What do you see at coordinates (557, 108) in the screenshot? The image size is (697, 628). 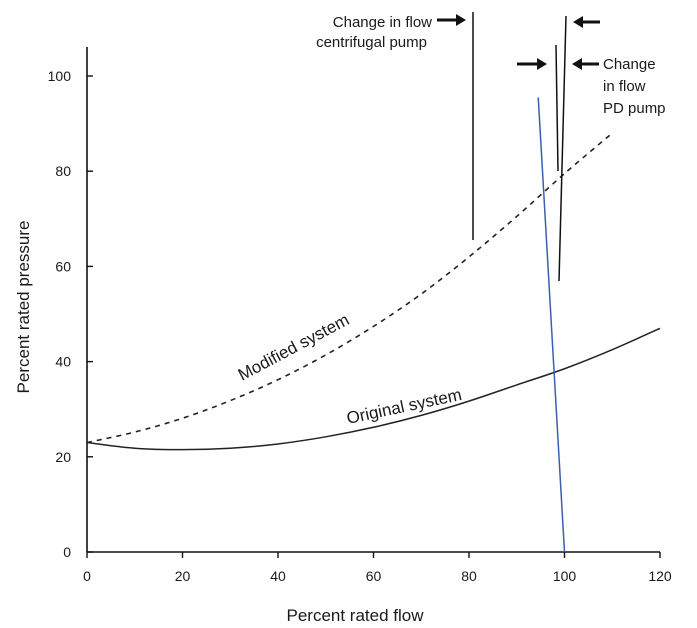 I see `pd-flow-marker-left` at bounding box center [557, 108].